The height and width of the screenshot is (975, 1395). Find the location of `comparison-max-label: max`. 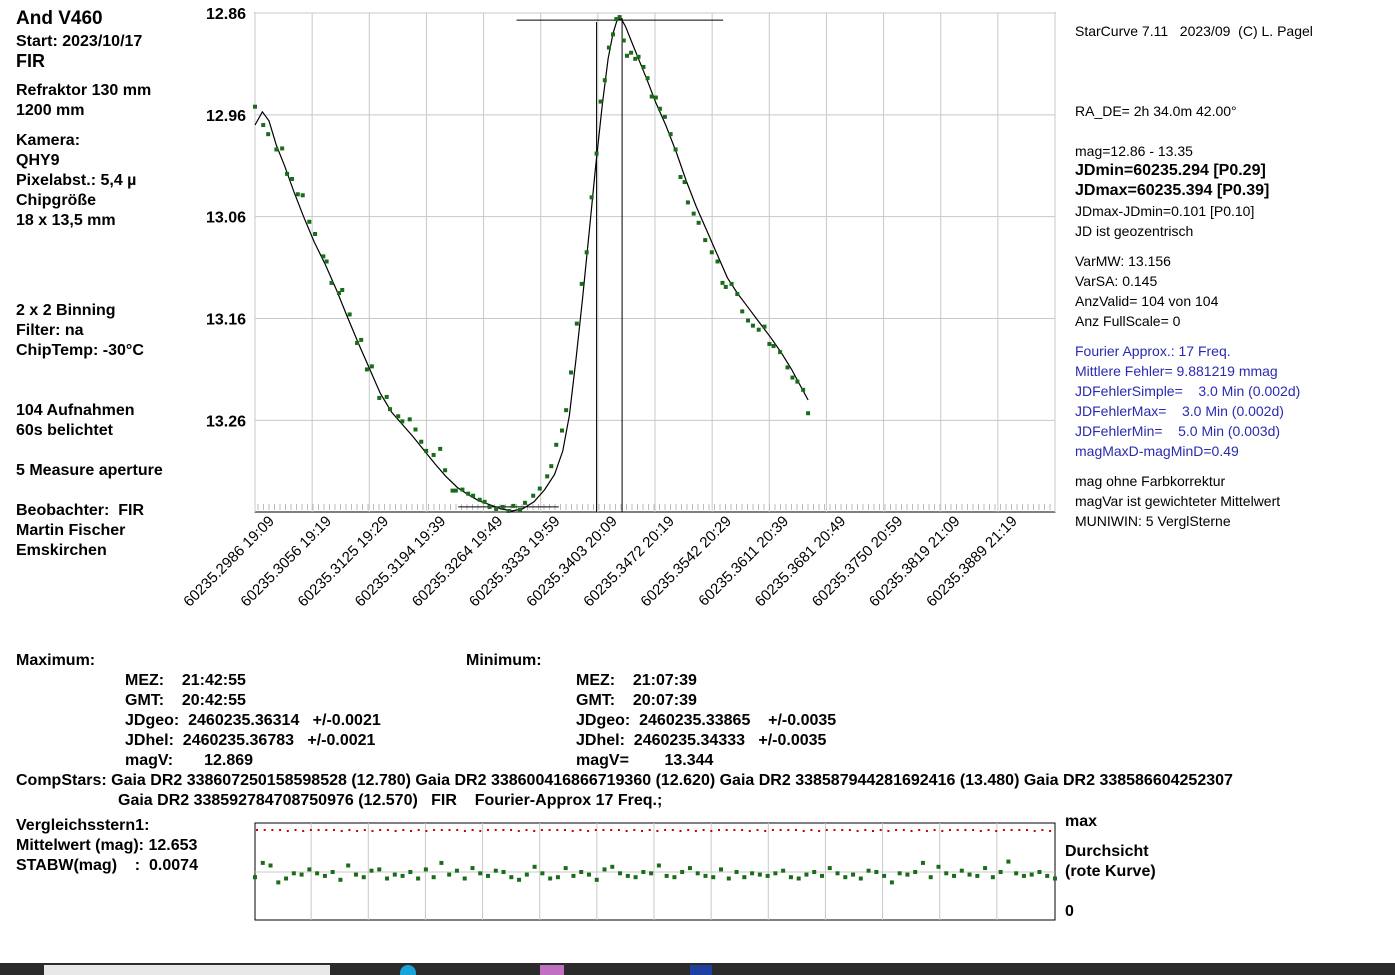

comparison-max-label: max is located at coordinates (1081, 821).